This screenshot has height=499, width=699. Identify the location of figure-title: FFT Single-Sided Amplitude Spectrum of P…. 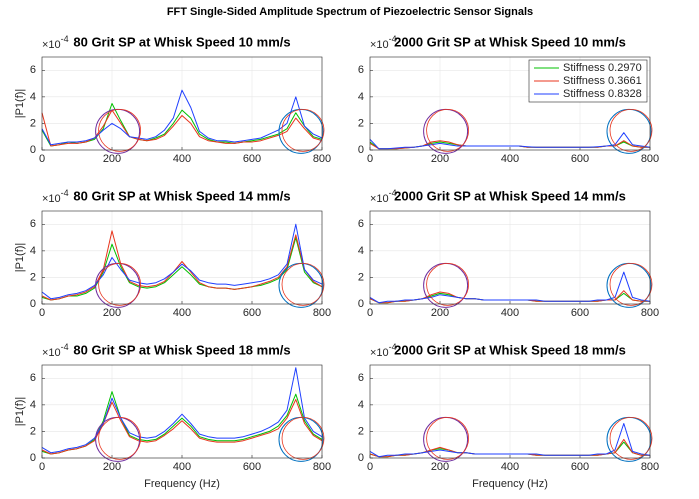
(350, 12).